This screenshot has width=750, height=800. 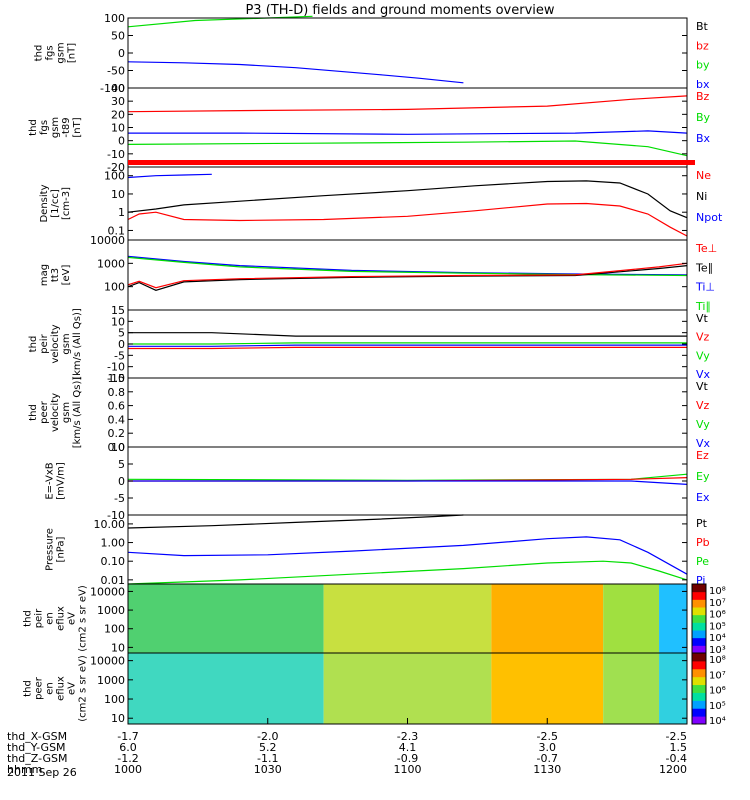 What do you see at coordinates (77, 127) in the screenshot?
I see `y-axis-label: [nT]` at bounding box center [77, 127].